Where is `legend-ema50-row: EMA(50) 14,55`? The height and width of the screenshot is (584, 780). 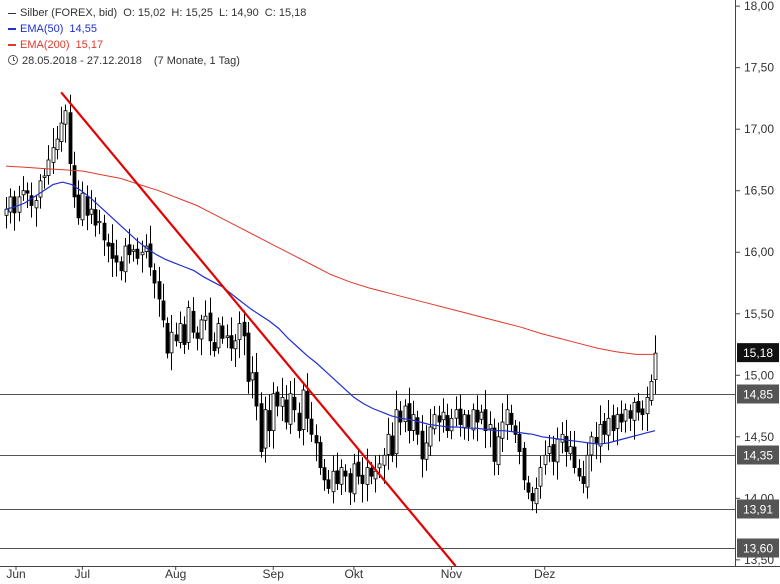 legend-ema50-row: EMA(50) 14,55 is located at coordinates (157, 30).